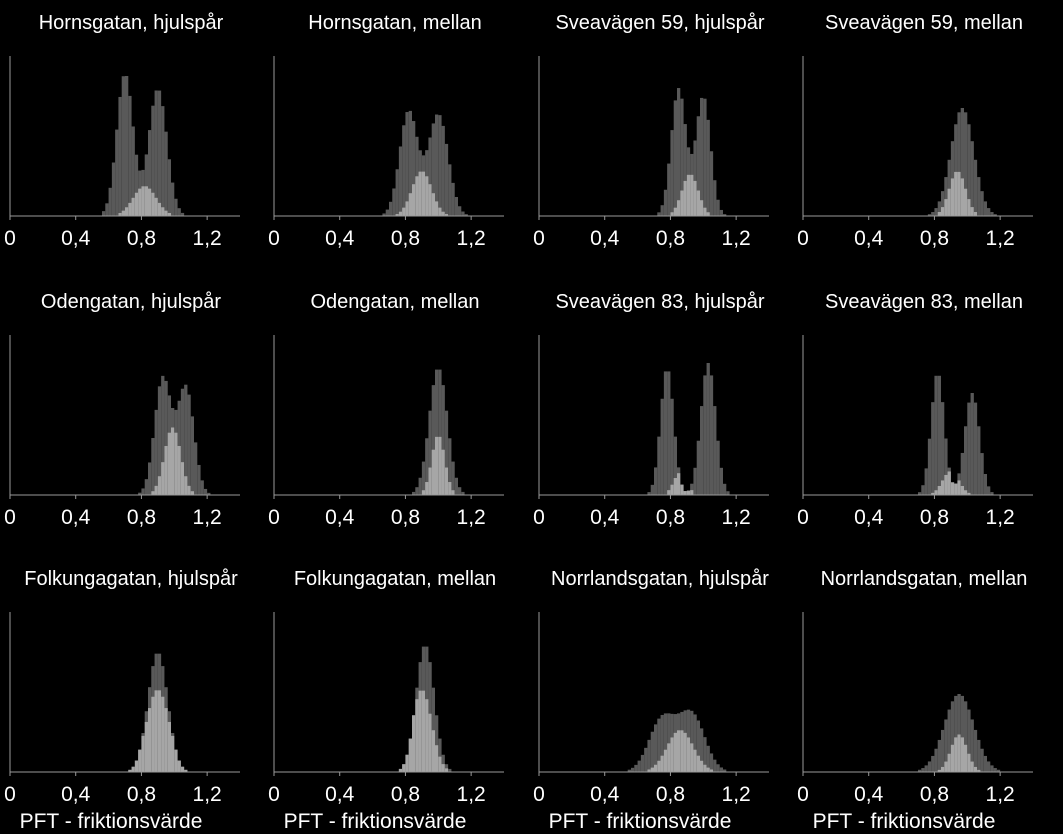  Describe the element at coordinates (915, 131) in the screenshot. I see `histogram-panel: 0 0,4 0,8 1,2 Sveavägen 59, mellan` at that location.